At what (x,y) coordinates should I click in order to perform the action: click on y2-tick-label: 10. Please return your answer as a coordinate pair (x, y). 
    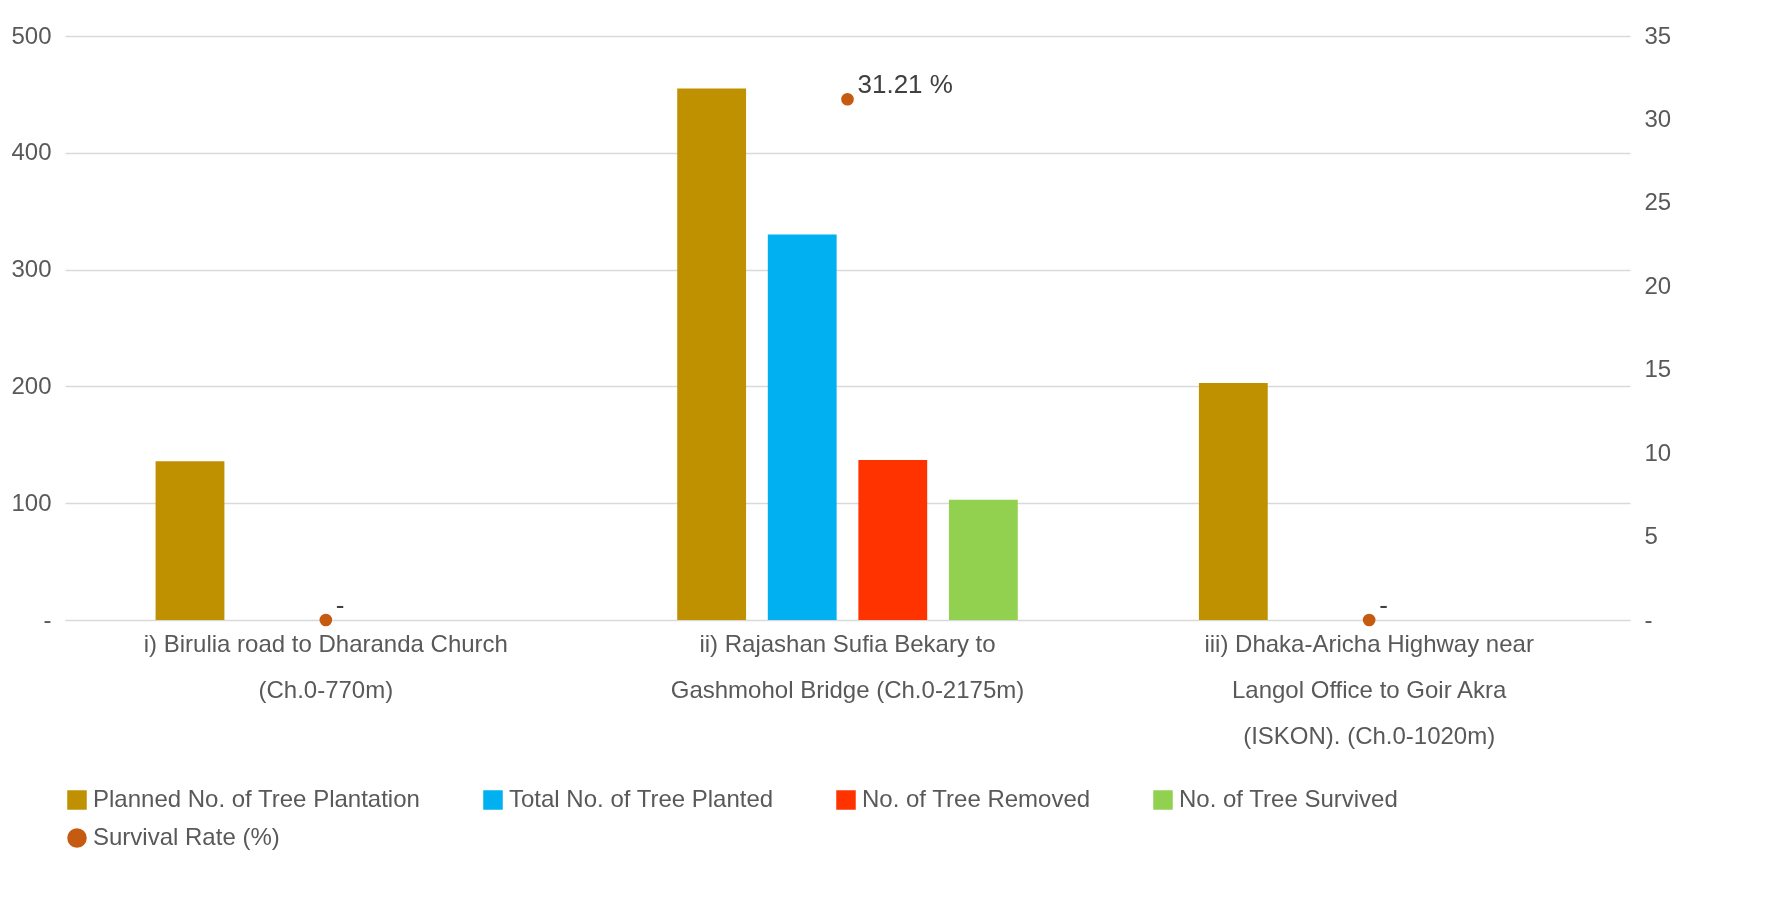
    Looking at the image, I should click on (1658, 452).